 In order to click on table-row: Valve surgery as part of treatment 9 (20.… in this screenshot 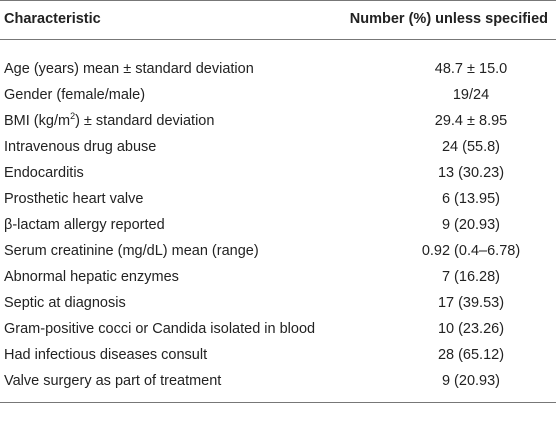, I will do `click(278, 385)`.